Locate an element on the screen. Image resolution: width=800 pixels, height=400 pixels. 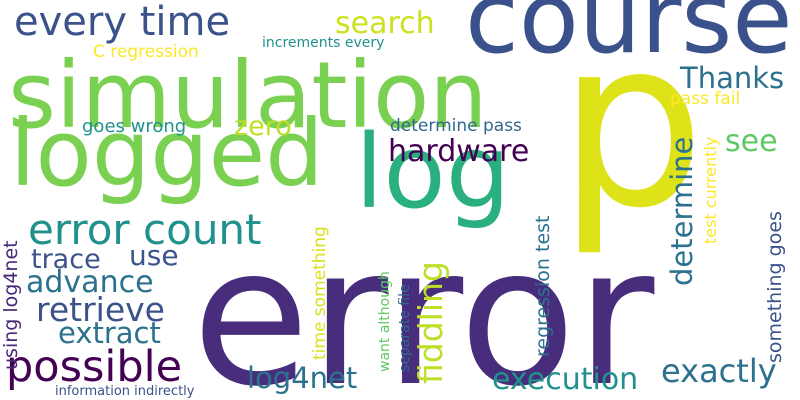
word-log: log is located at coordinates (433, 172).